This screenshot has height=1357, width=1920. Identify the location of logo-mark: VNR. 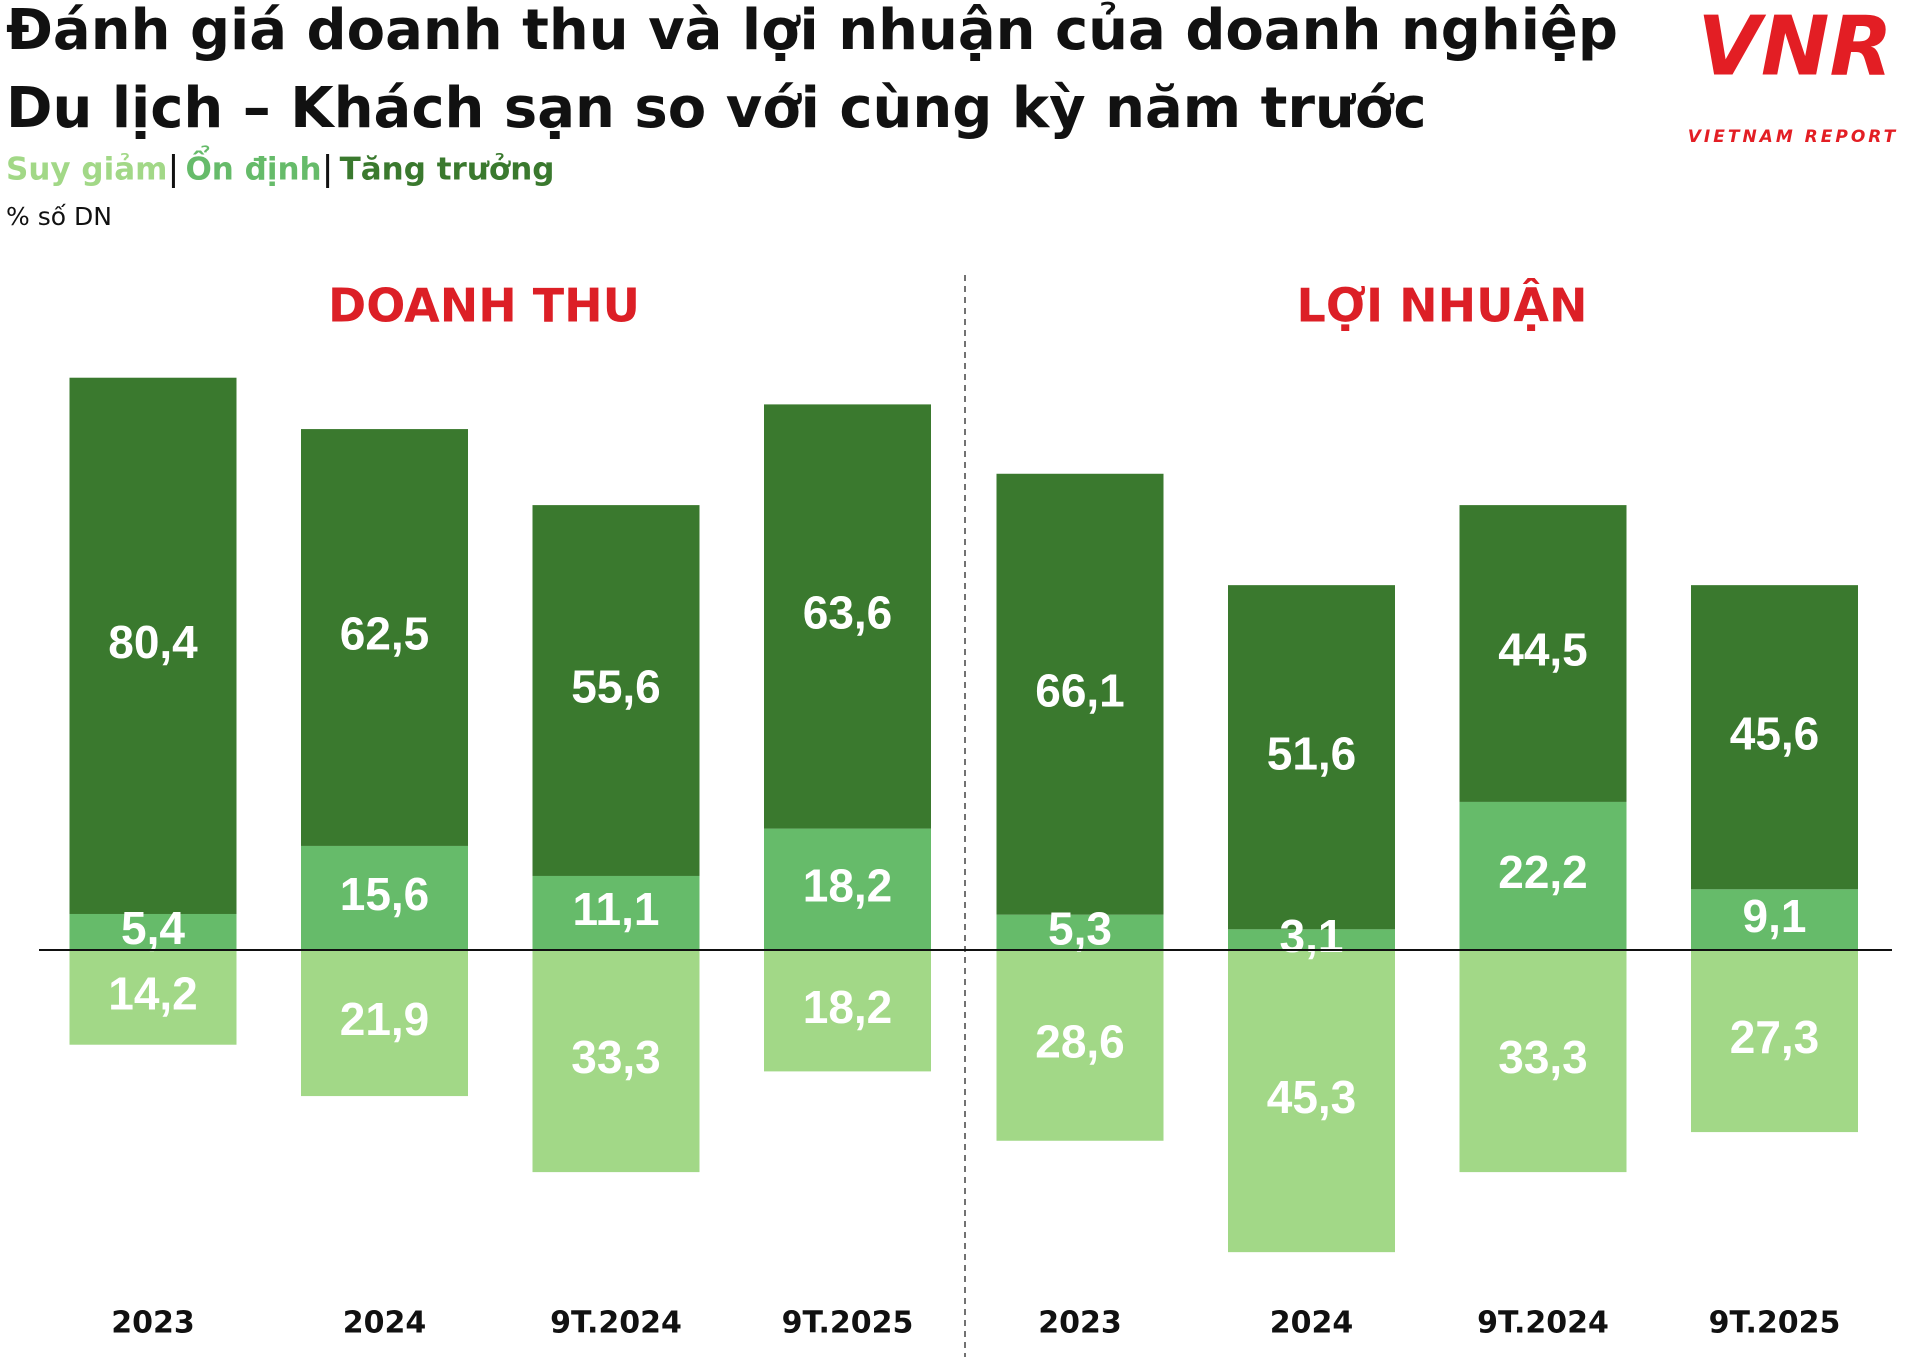
(1794, 47).